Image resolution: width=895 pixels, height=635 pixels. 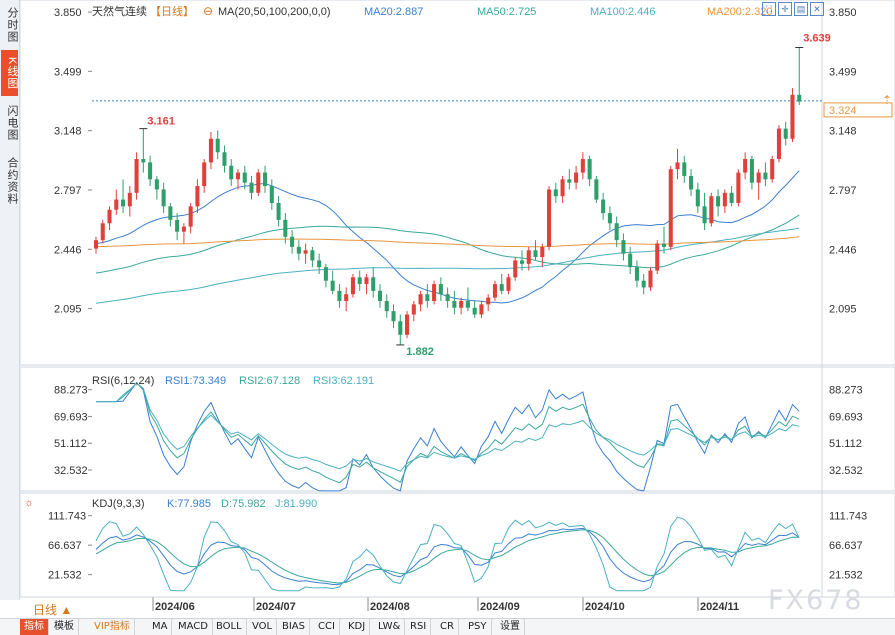 I want to click on current-price-box, so click(x=858, y=110).